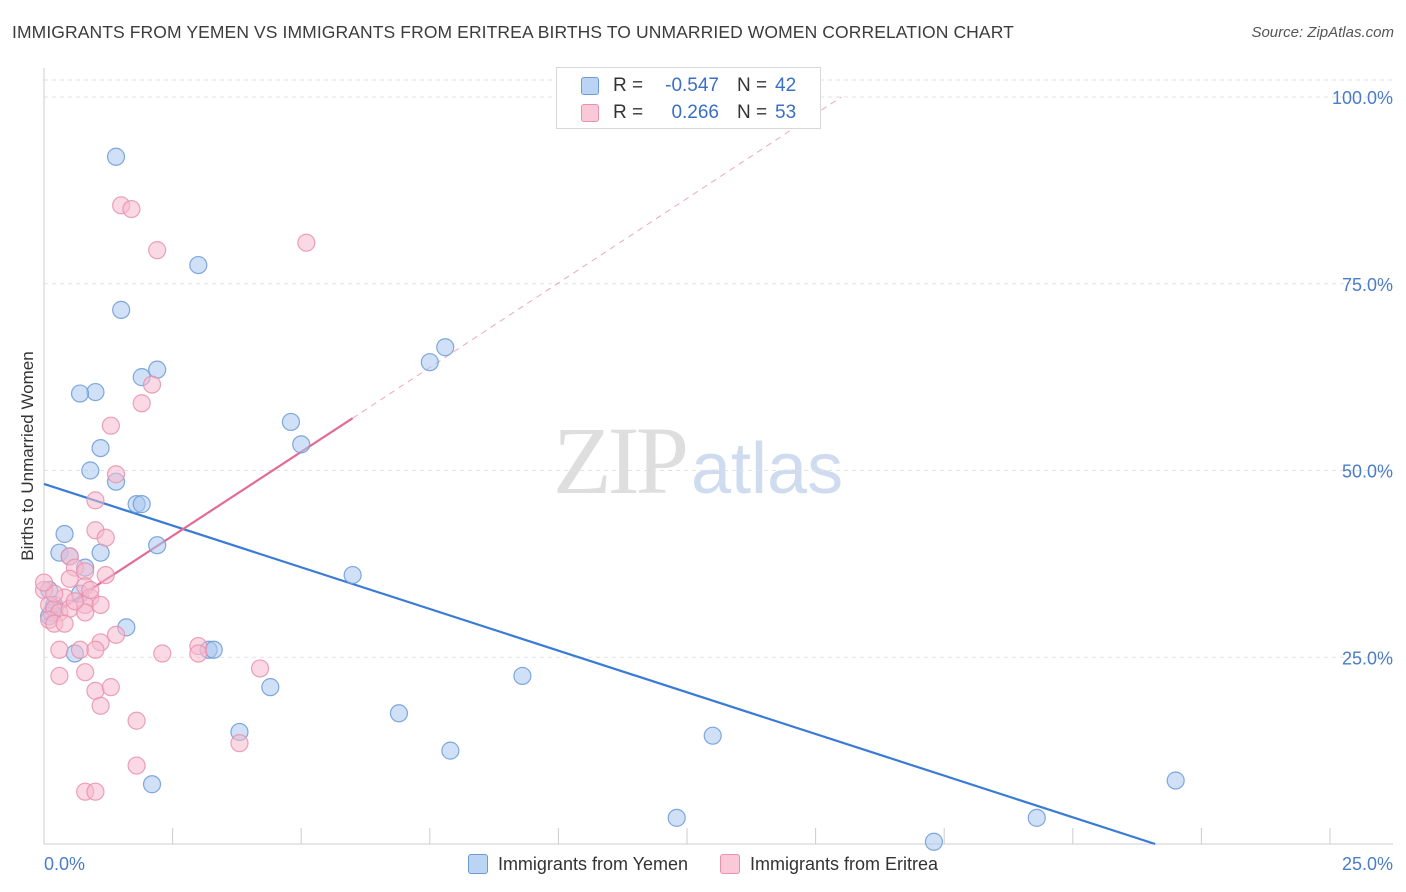 This screenshot has height=892, width=1406. Describe the element at coordinates (477, 864) in the screenshot. I see `legend-yemen-swatch` at that location.